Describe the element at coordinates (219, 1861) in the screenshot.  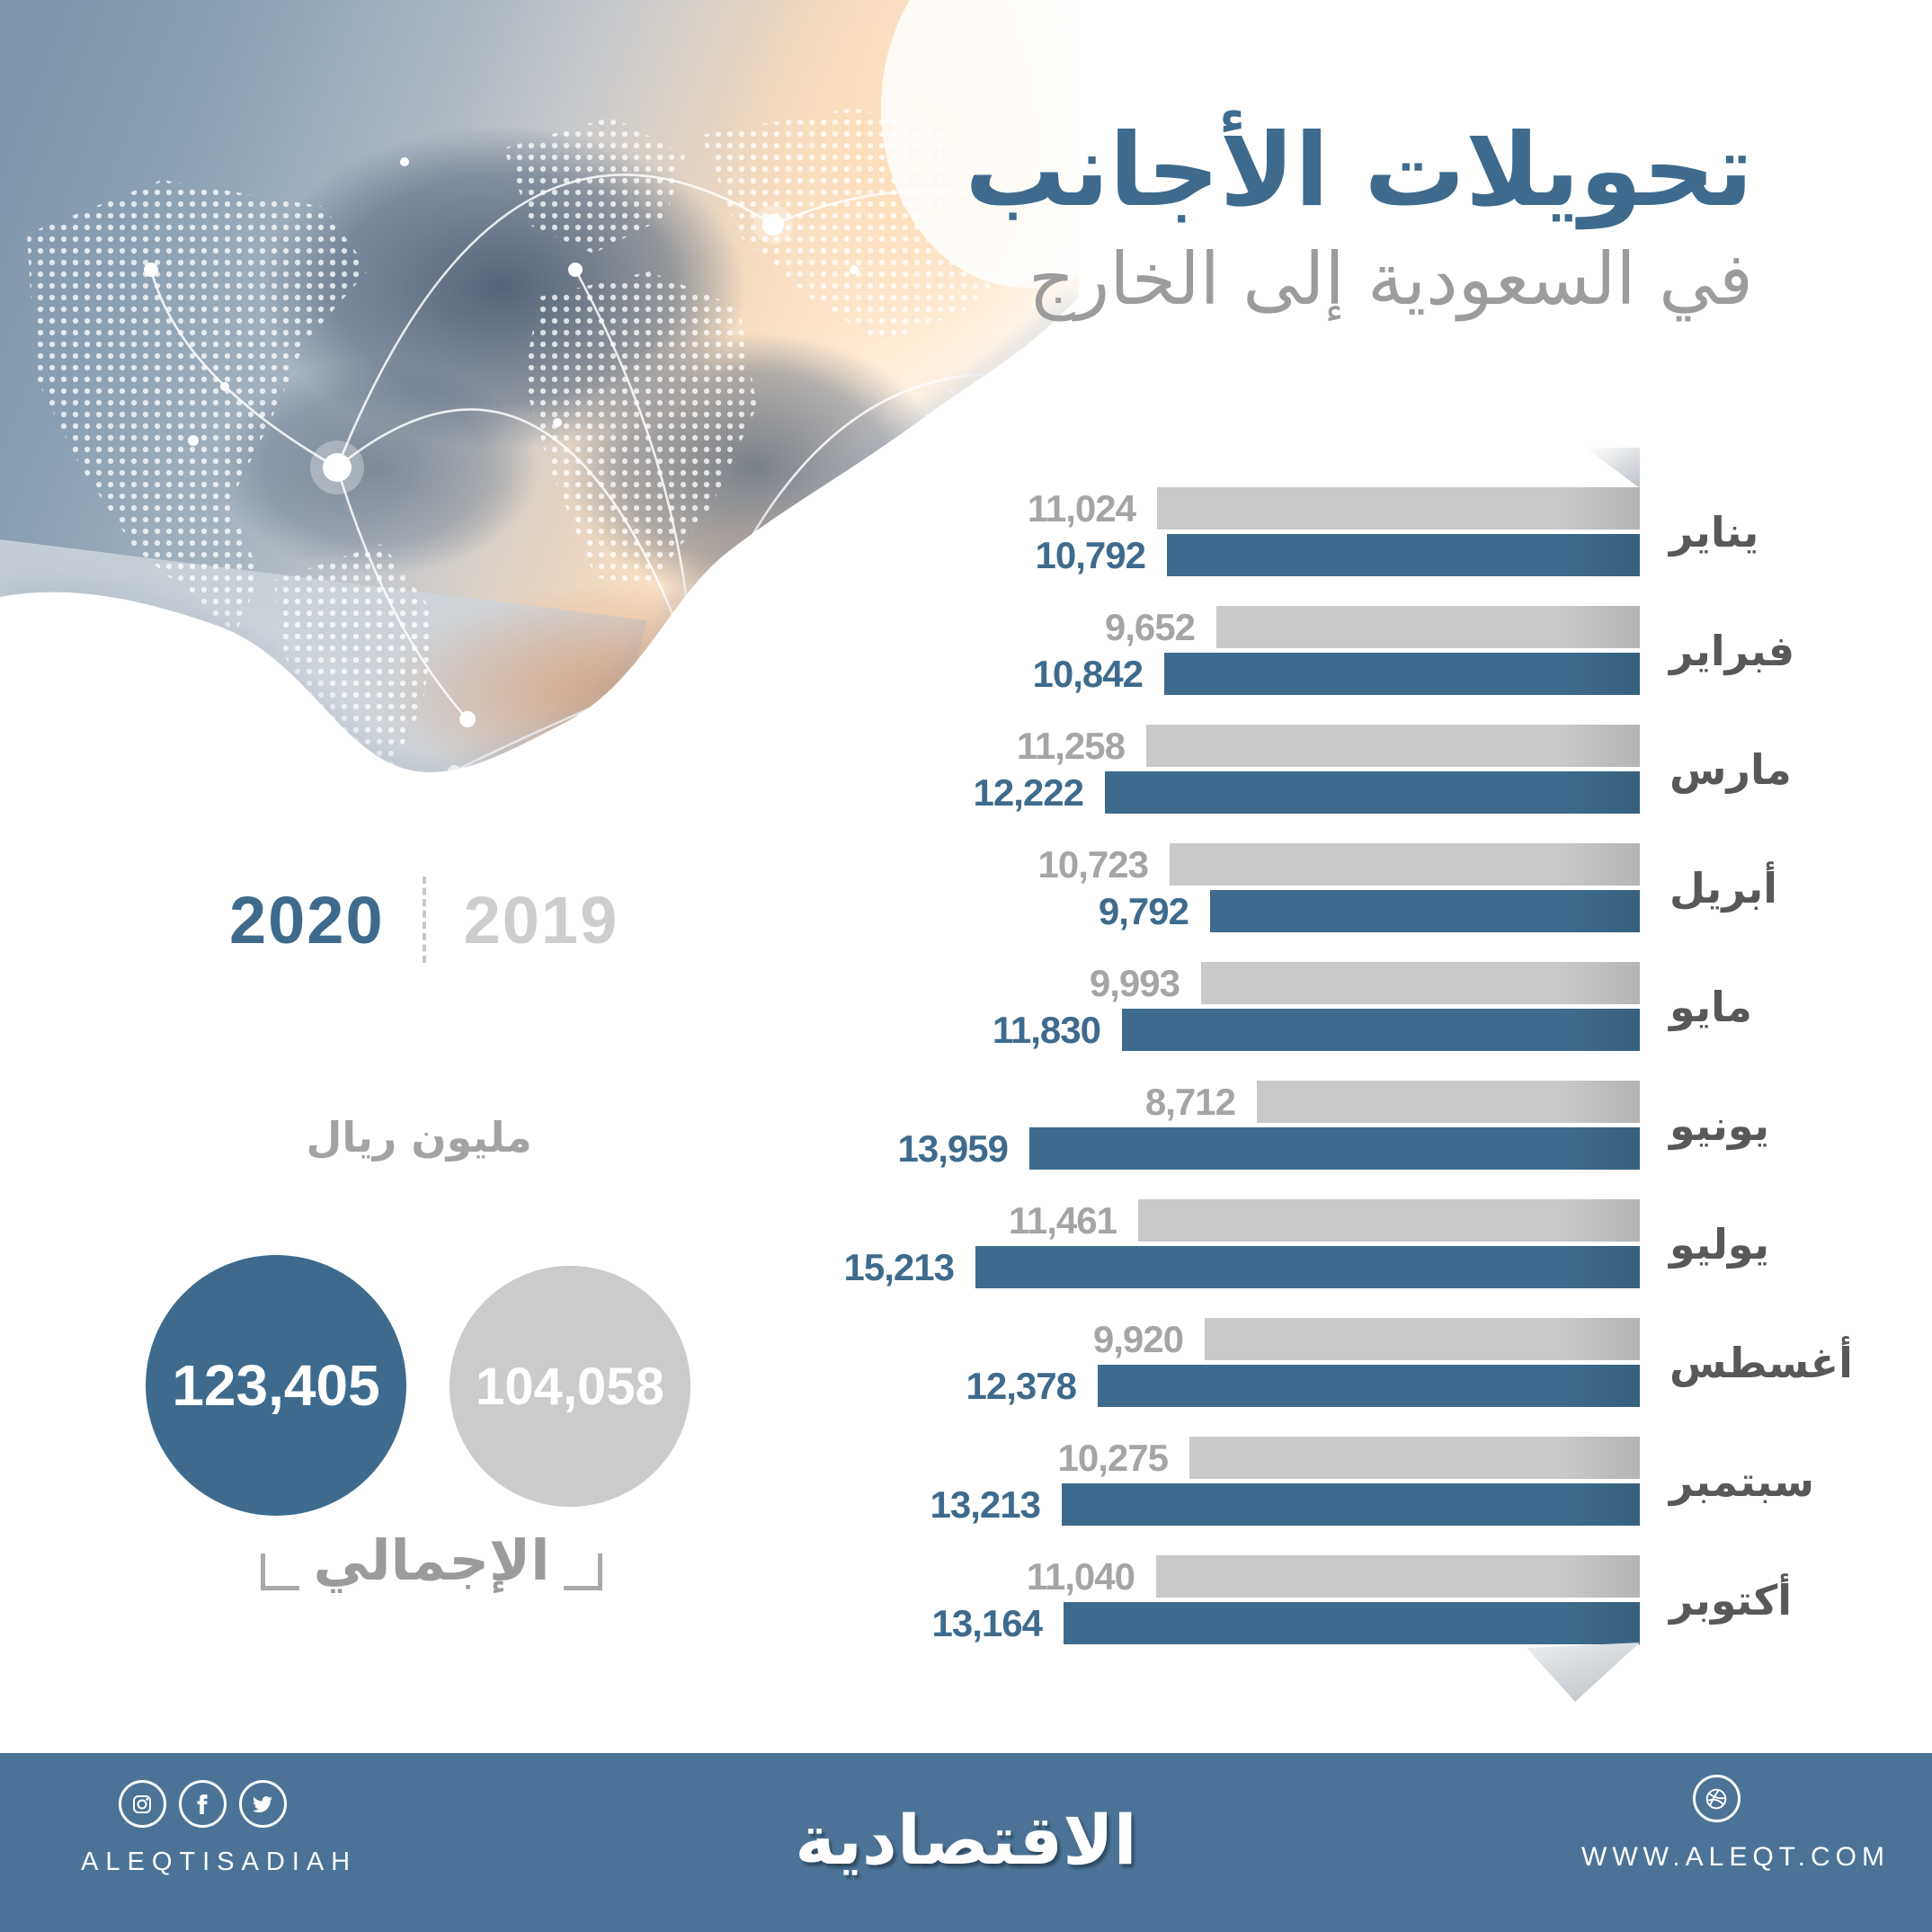
I see `social-handle: ALEQTISADIAH` at that location.